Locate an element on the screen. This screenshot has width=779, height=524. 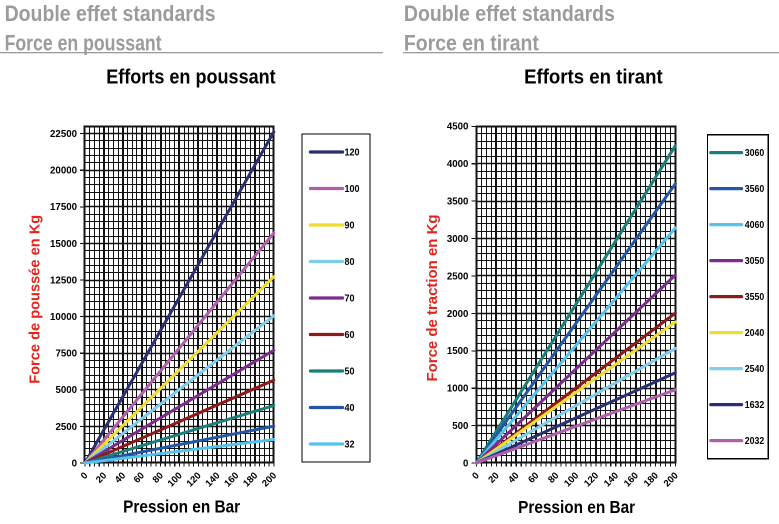
svg-text: 1000 is located at coordinates (458, 389).